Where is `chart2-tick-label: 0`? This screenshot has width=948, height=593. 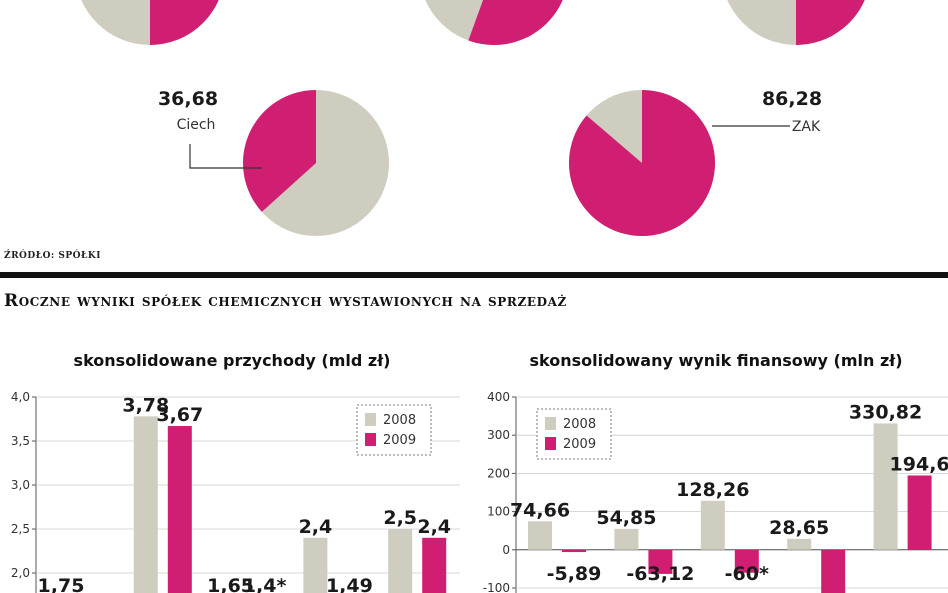
chart2-tick-label: 0 is located at coordinates (506, 550).